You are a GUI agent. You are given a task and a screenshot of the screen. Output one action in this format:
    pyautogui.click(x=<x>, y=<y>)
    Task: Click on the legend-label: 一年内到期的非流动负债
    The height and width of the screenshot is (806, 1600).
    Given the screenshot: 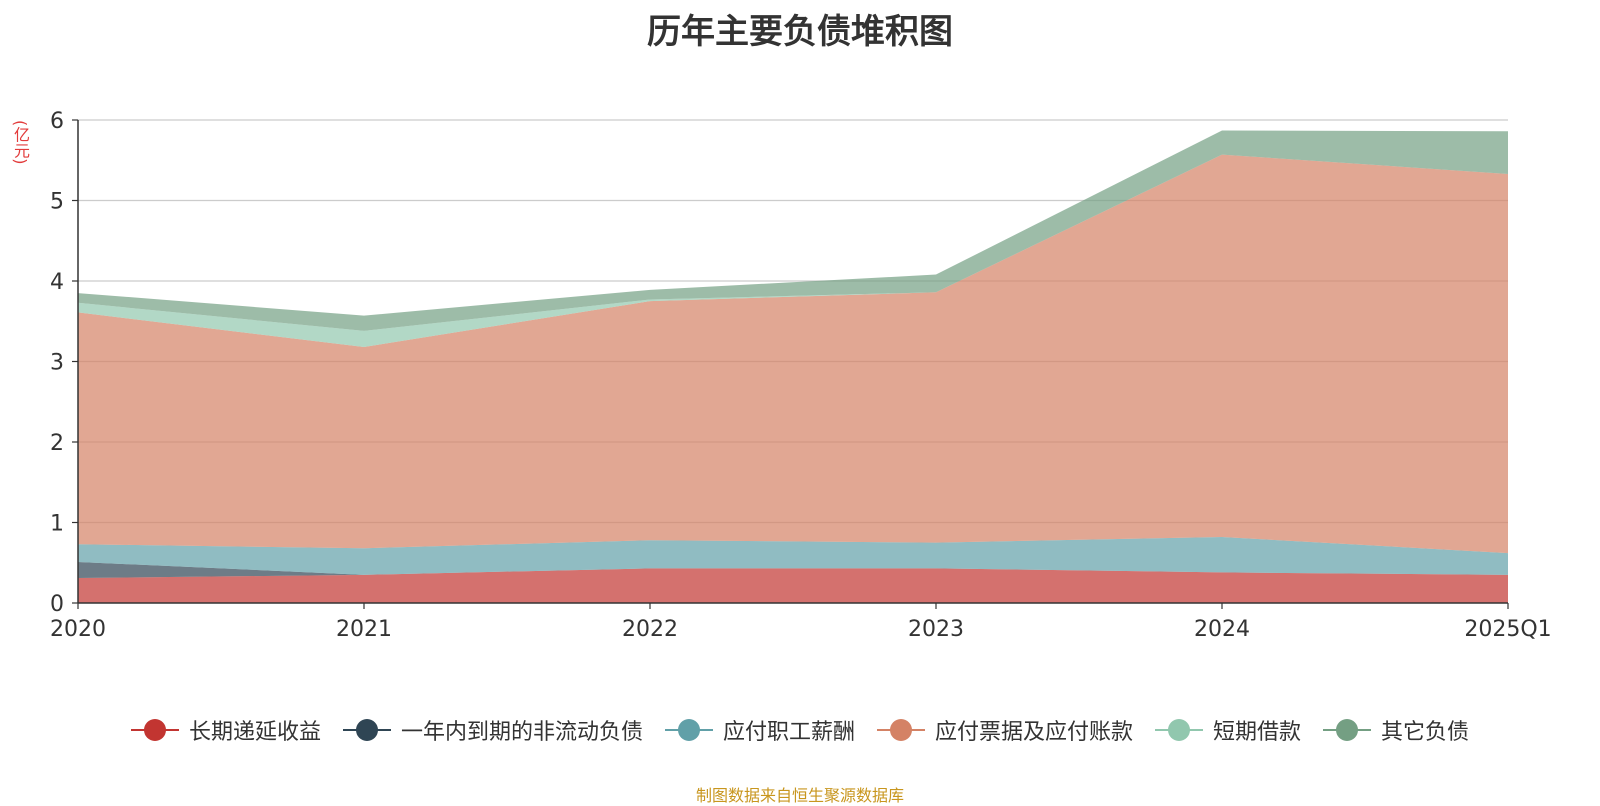 What is the action you would take?
    pyautogui.click(x=521, y=732)
    